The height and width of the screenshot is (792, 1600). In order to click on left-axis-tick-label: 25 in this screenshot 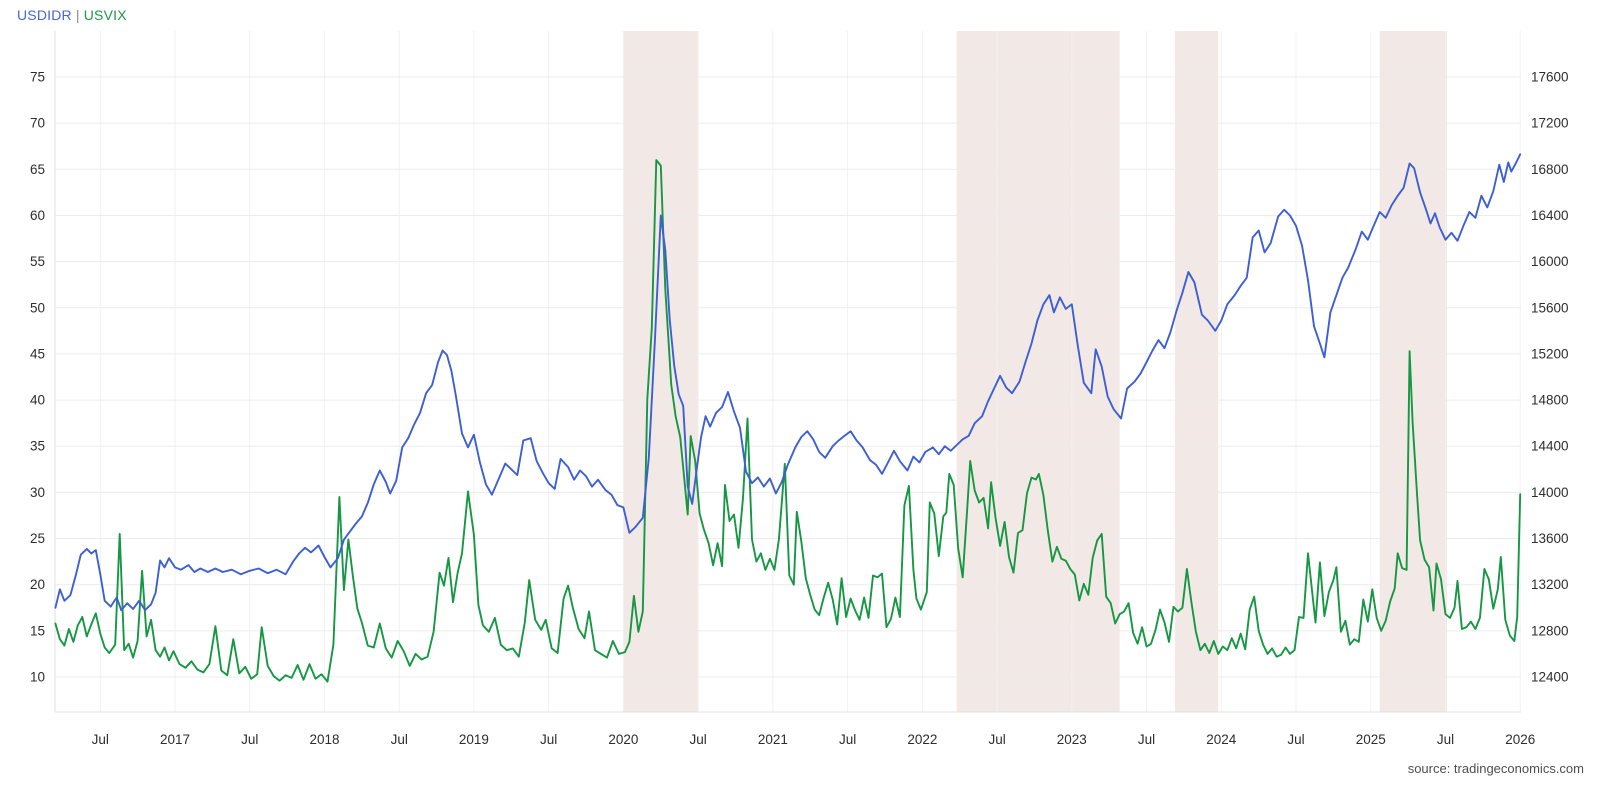, I will do `click(37, 538)`.